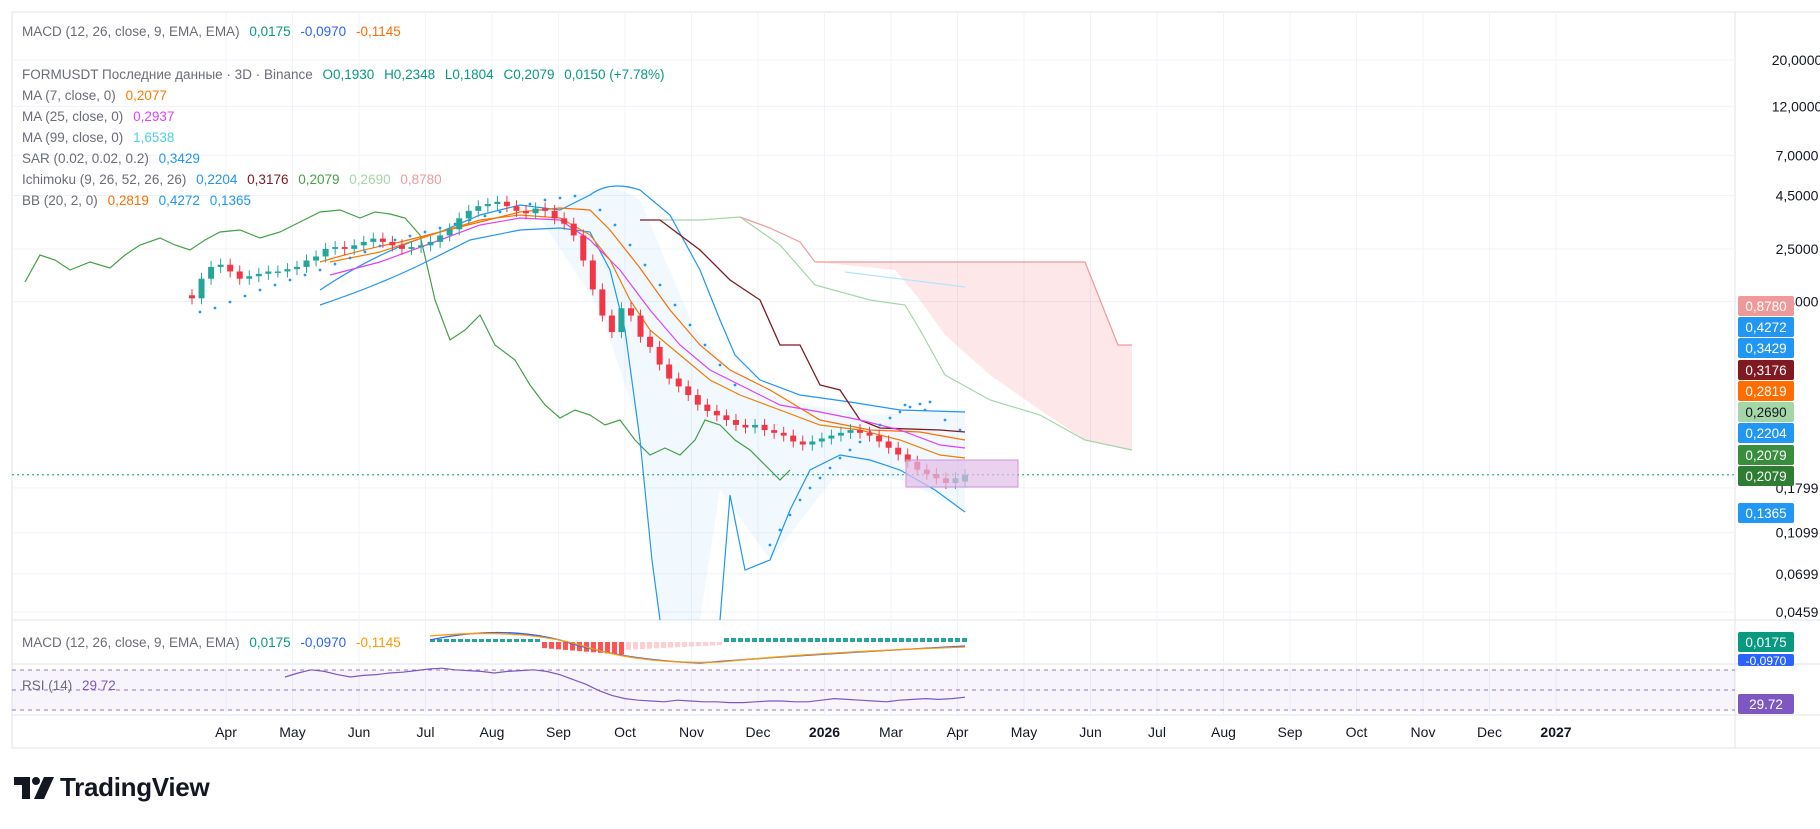 The height and width of the screenshot is (829, 1820). Describe the element at coordinates (104, 179) in the screenshot. I see `ichimoku-title: Ichimoku (9, 26, 52, 26, 26)` at that location.